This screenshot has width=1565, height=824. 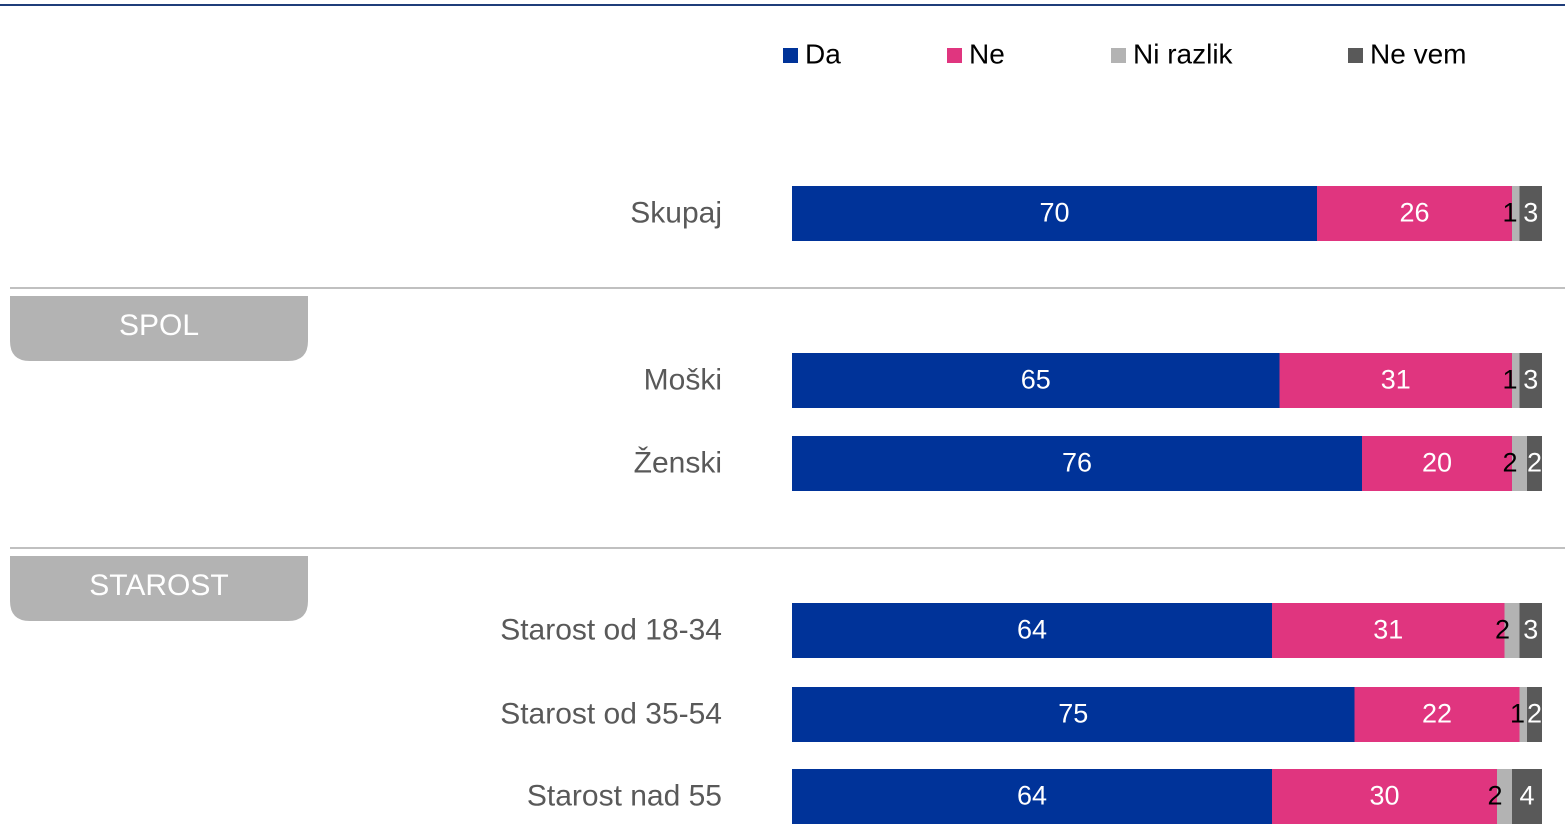 I want to click on category-label: Starost nad 55, so click(x=624, y=795).